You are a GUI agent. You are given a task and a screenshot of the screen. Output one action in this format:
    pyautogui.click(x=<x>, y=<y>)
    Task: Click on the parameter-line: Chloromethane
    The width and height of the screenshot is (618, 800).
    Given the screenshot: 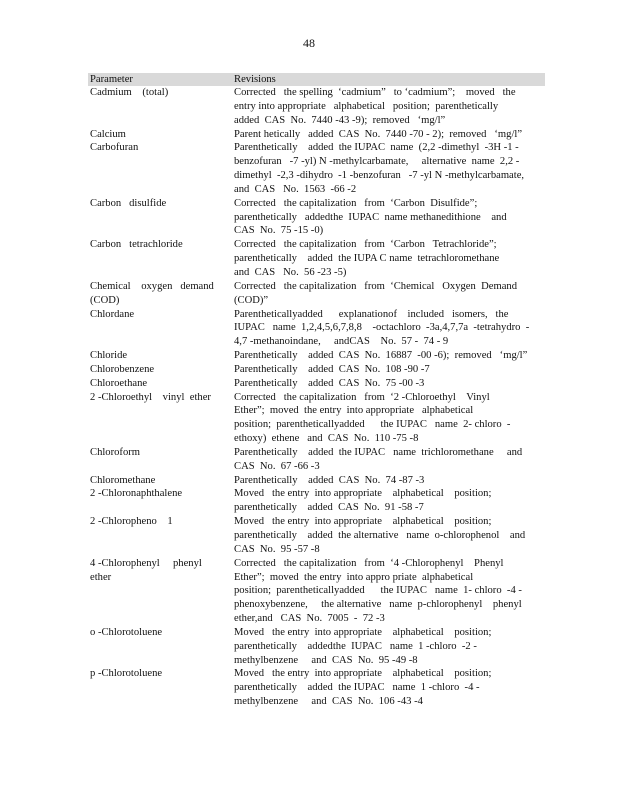 What is the action you would take?
    pyautogui.click(x=123, y=480)
    